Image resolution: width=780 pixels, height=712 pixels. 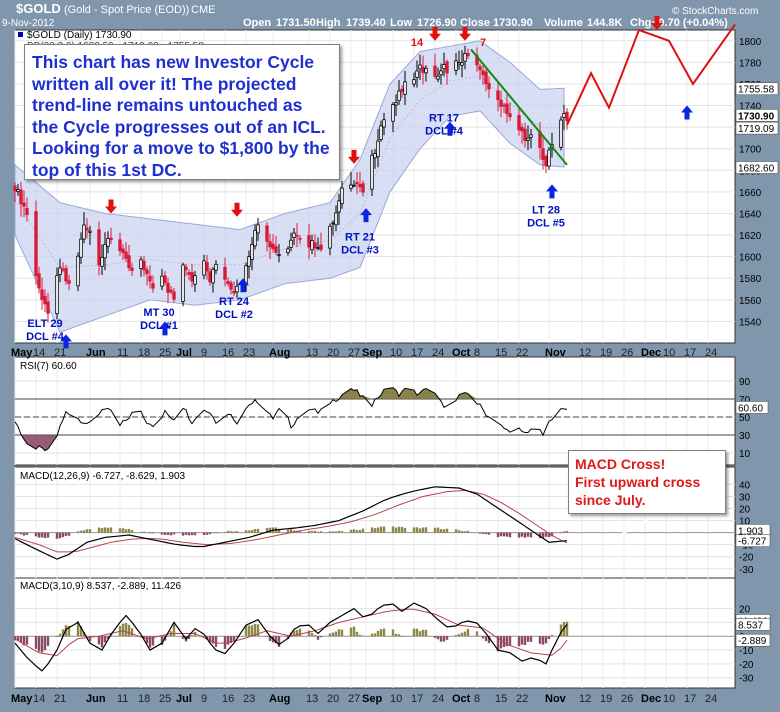 What do you see at coordinates (401, 23) in the screenshot?
I see `low-label: Low` at bounding box center [401, 23].